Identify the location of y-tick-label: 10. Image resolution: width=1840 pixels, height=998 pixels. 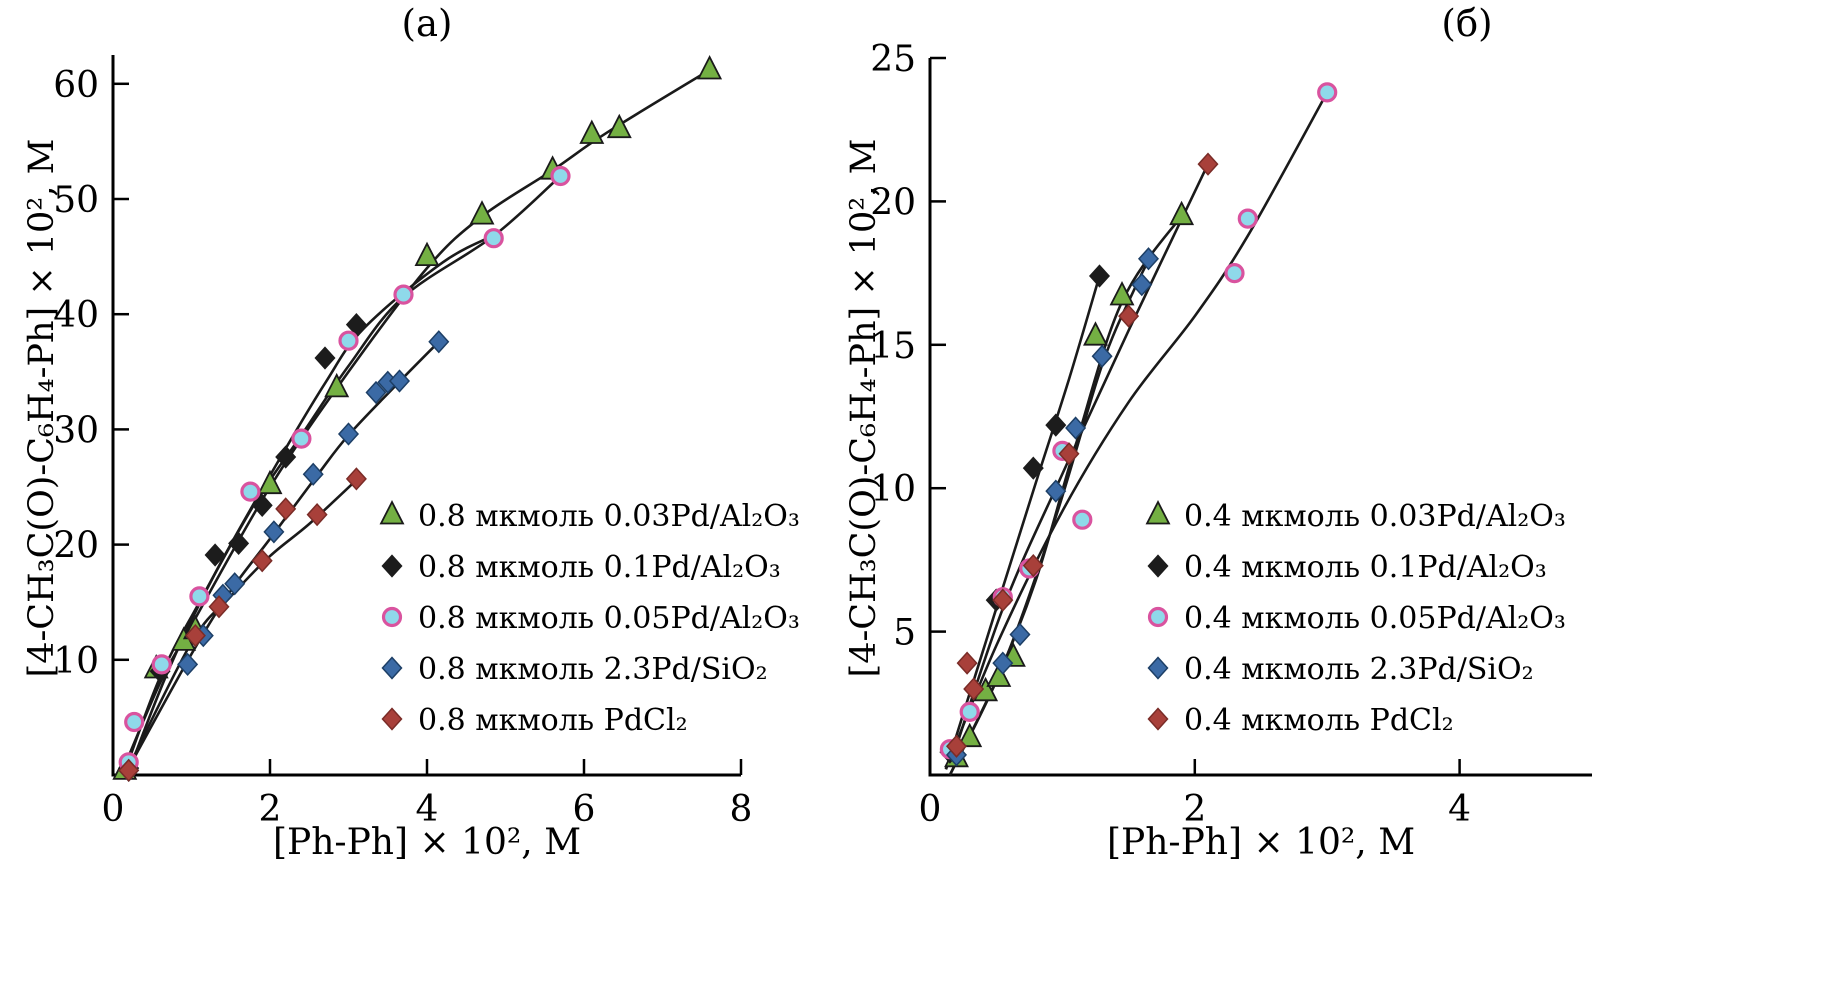
(893, 489).